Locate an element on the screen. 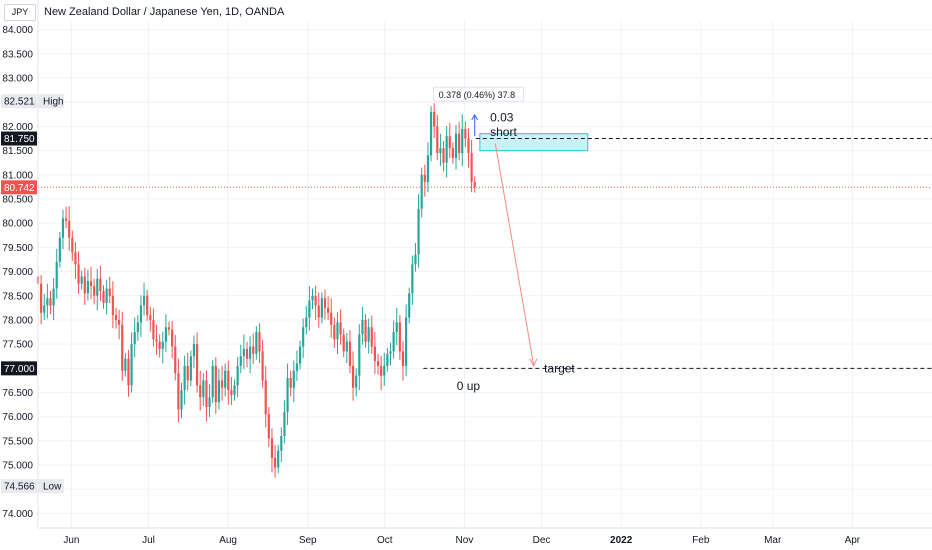 The image size is (932, 550). short-annotation: short is located at coordinates (503, 132).